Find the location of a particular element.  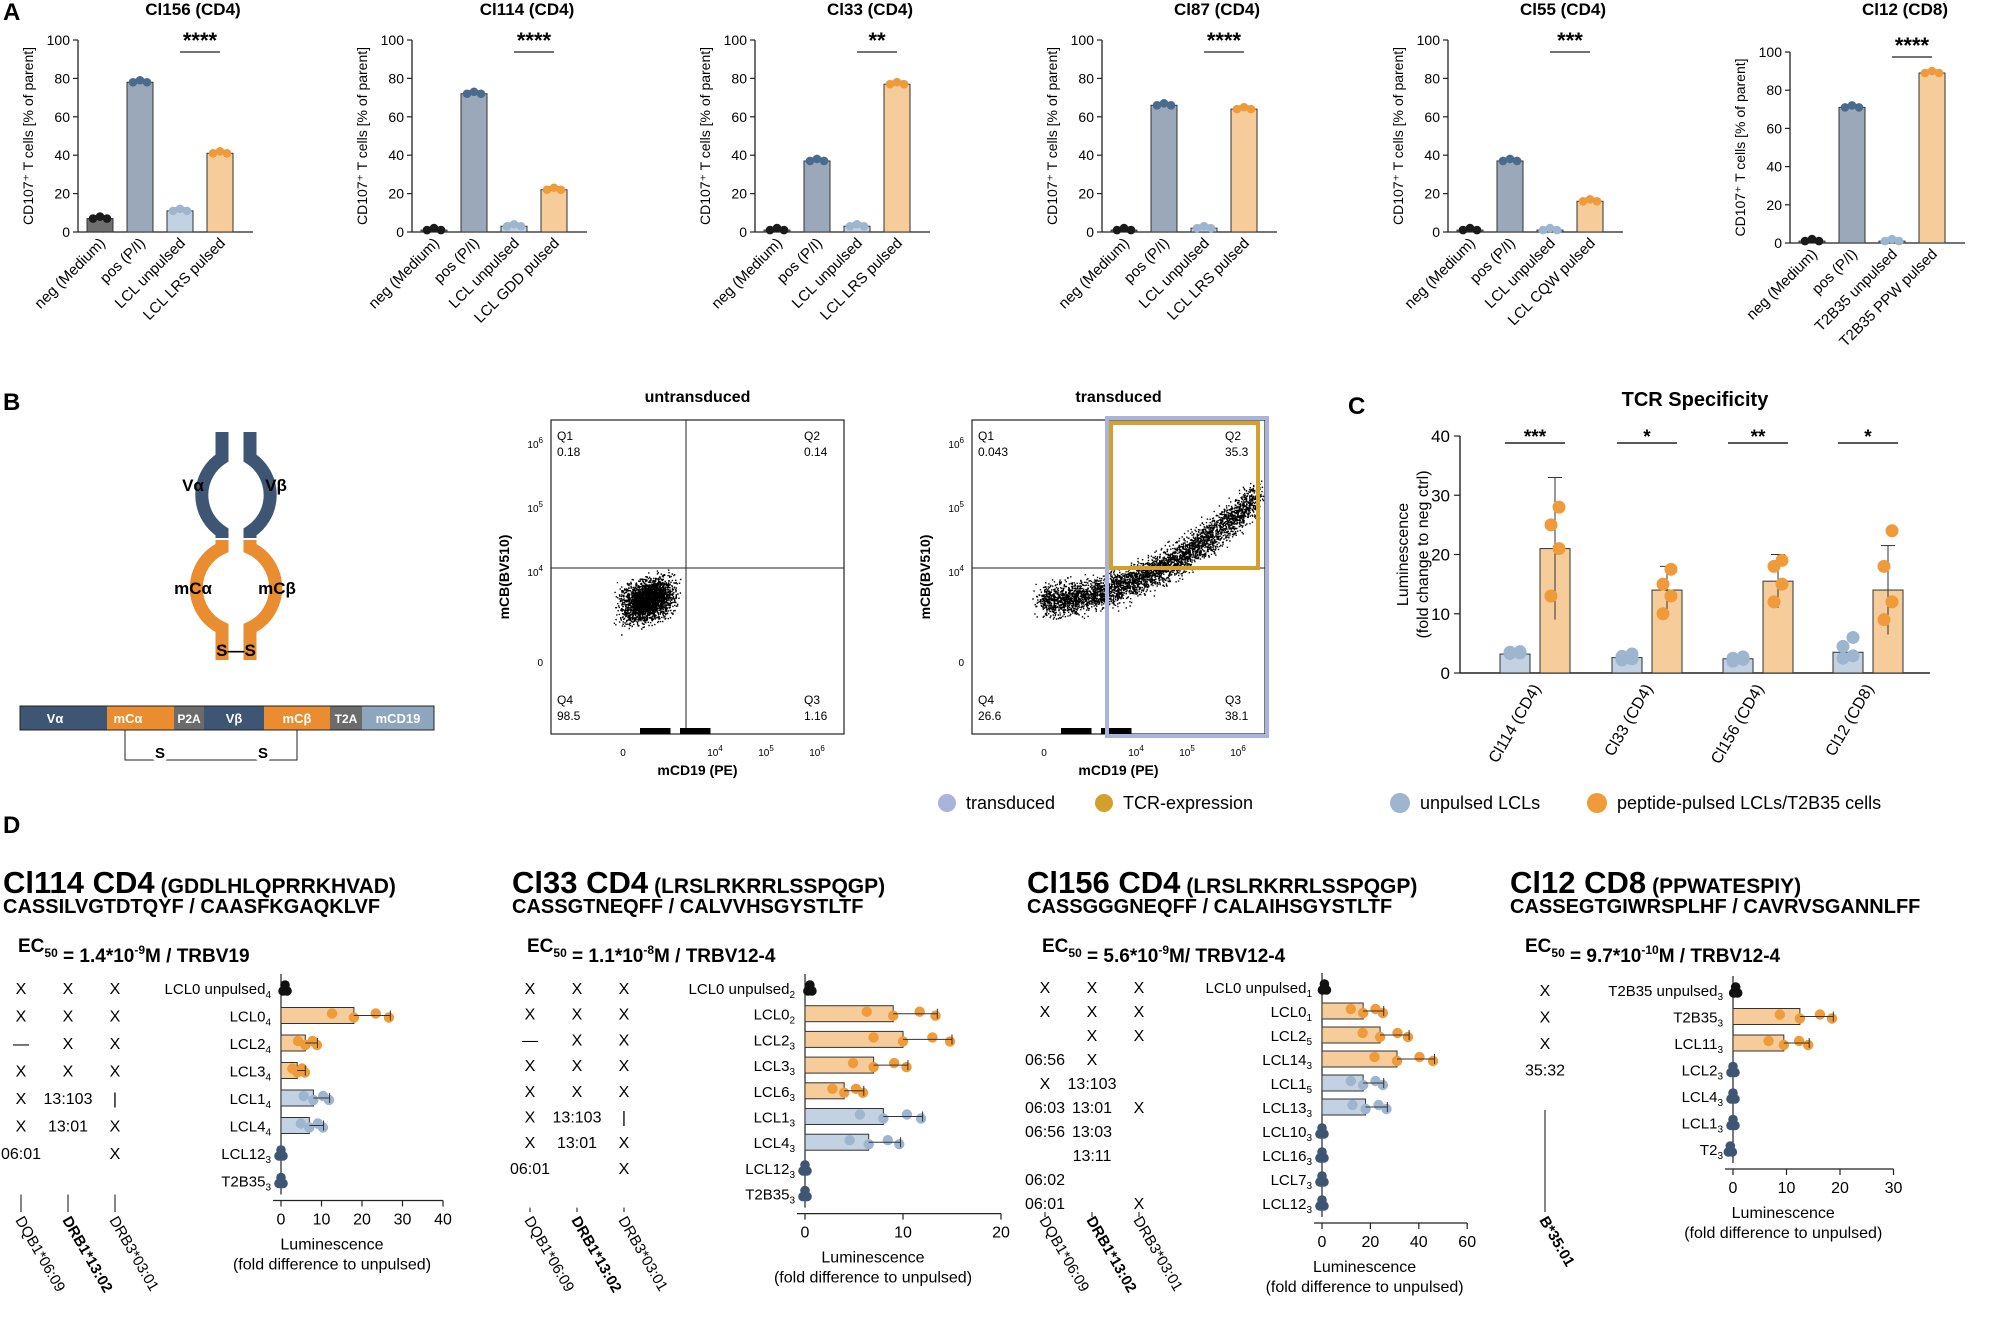

flow-x-decade-label: 104 is located at coordinates (715, 751).